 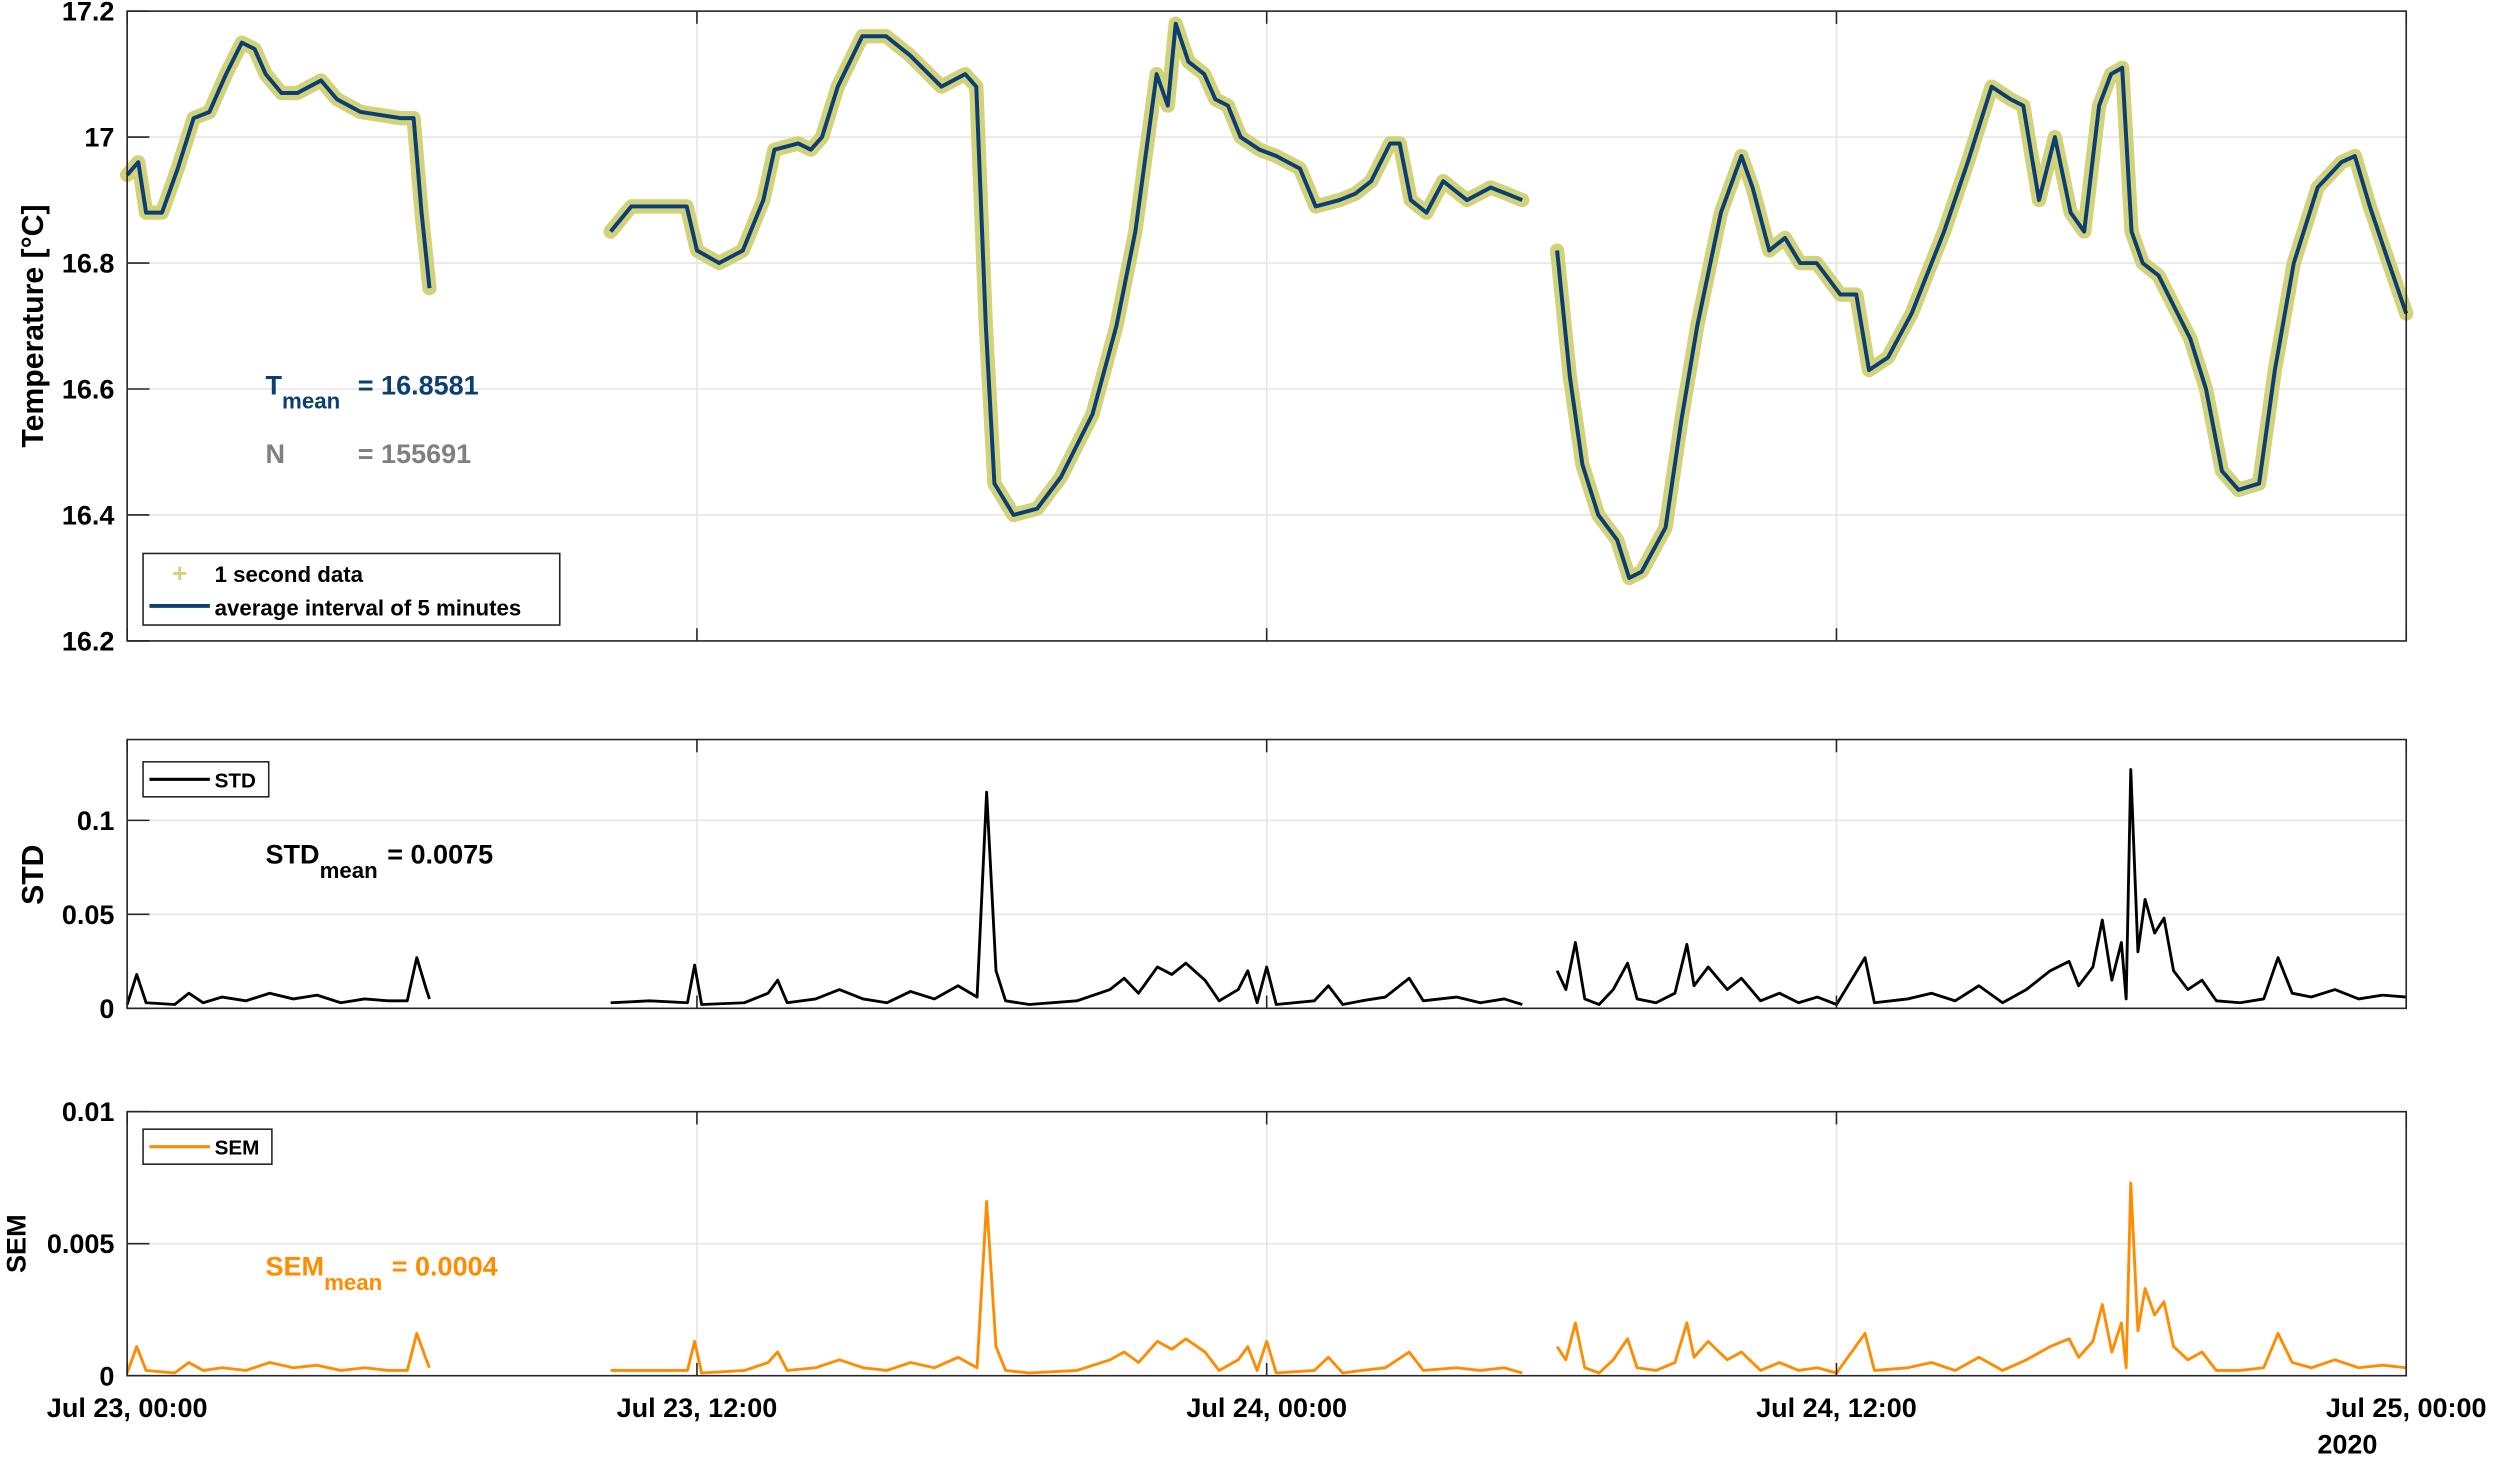 I want to click on temperature-axis-label: Temperature [°C], so click(x=33, y=325).